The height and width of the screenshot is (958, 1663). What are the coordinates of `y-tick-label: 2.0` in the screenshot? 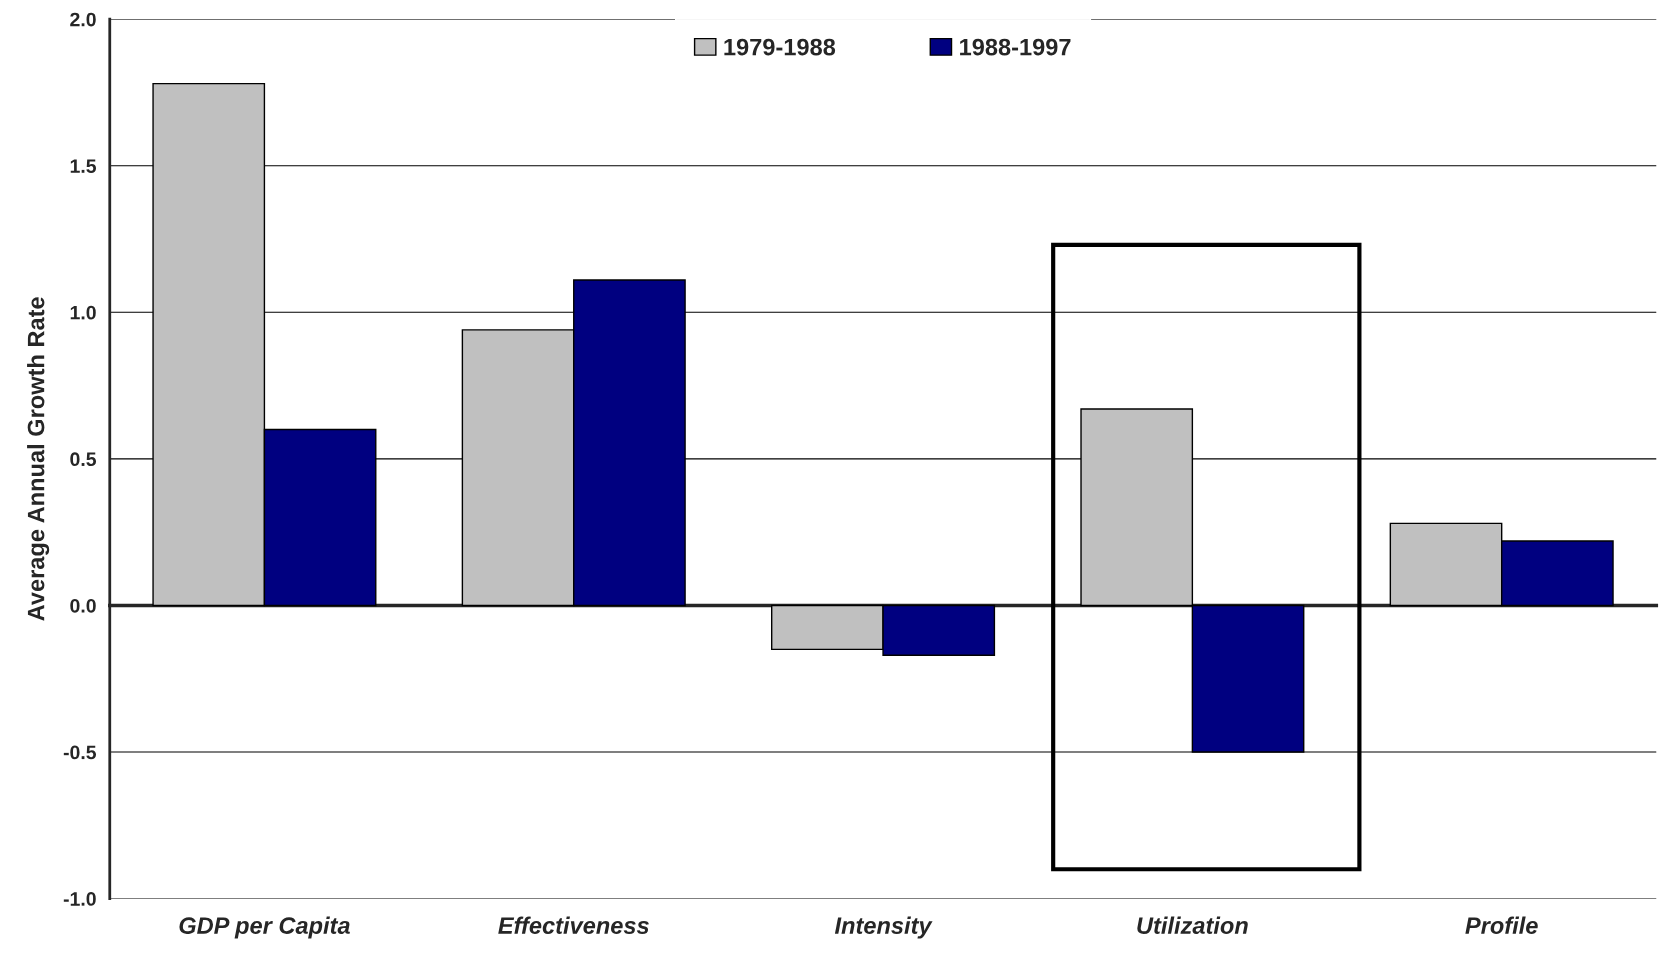 It's located at (83, 19).